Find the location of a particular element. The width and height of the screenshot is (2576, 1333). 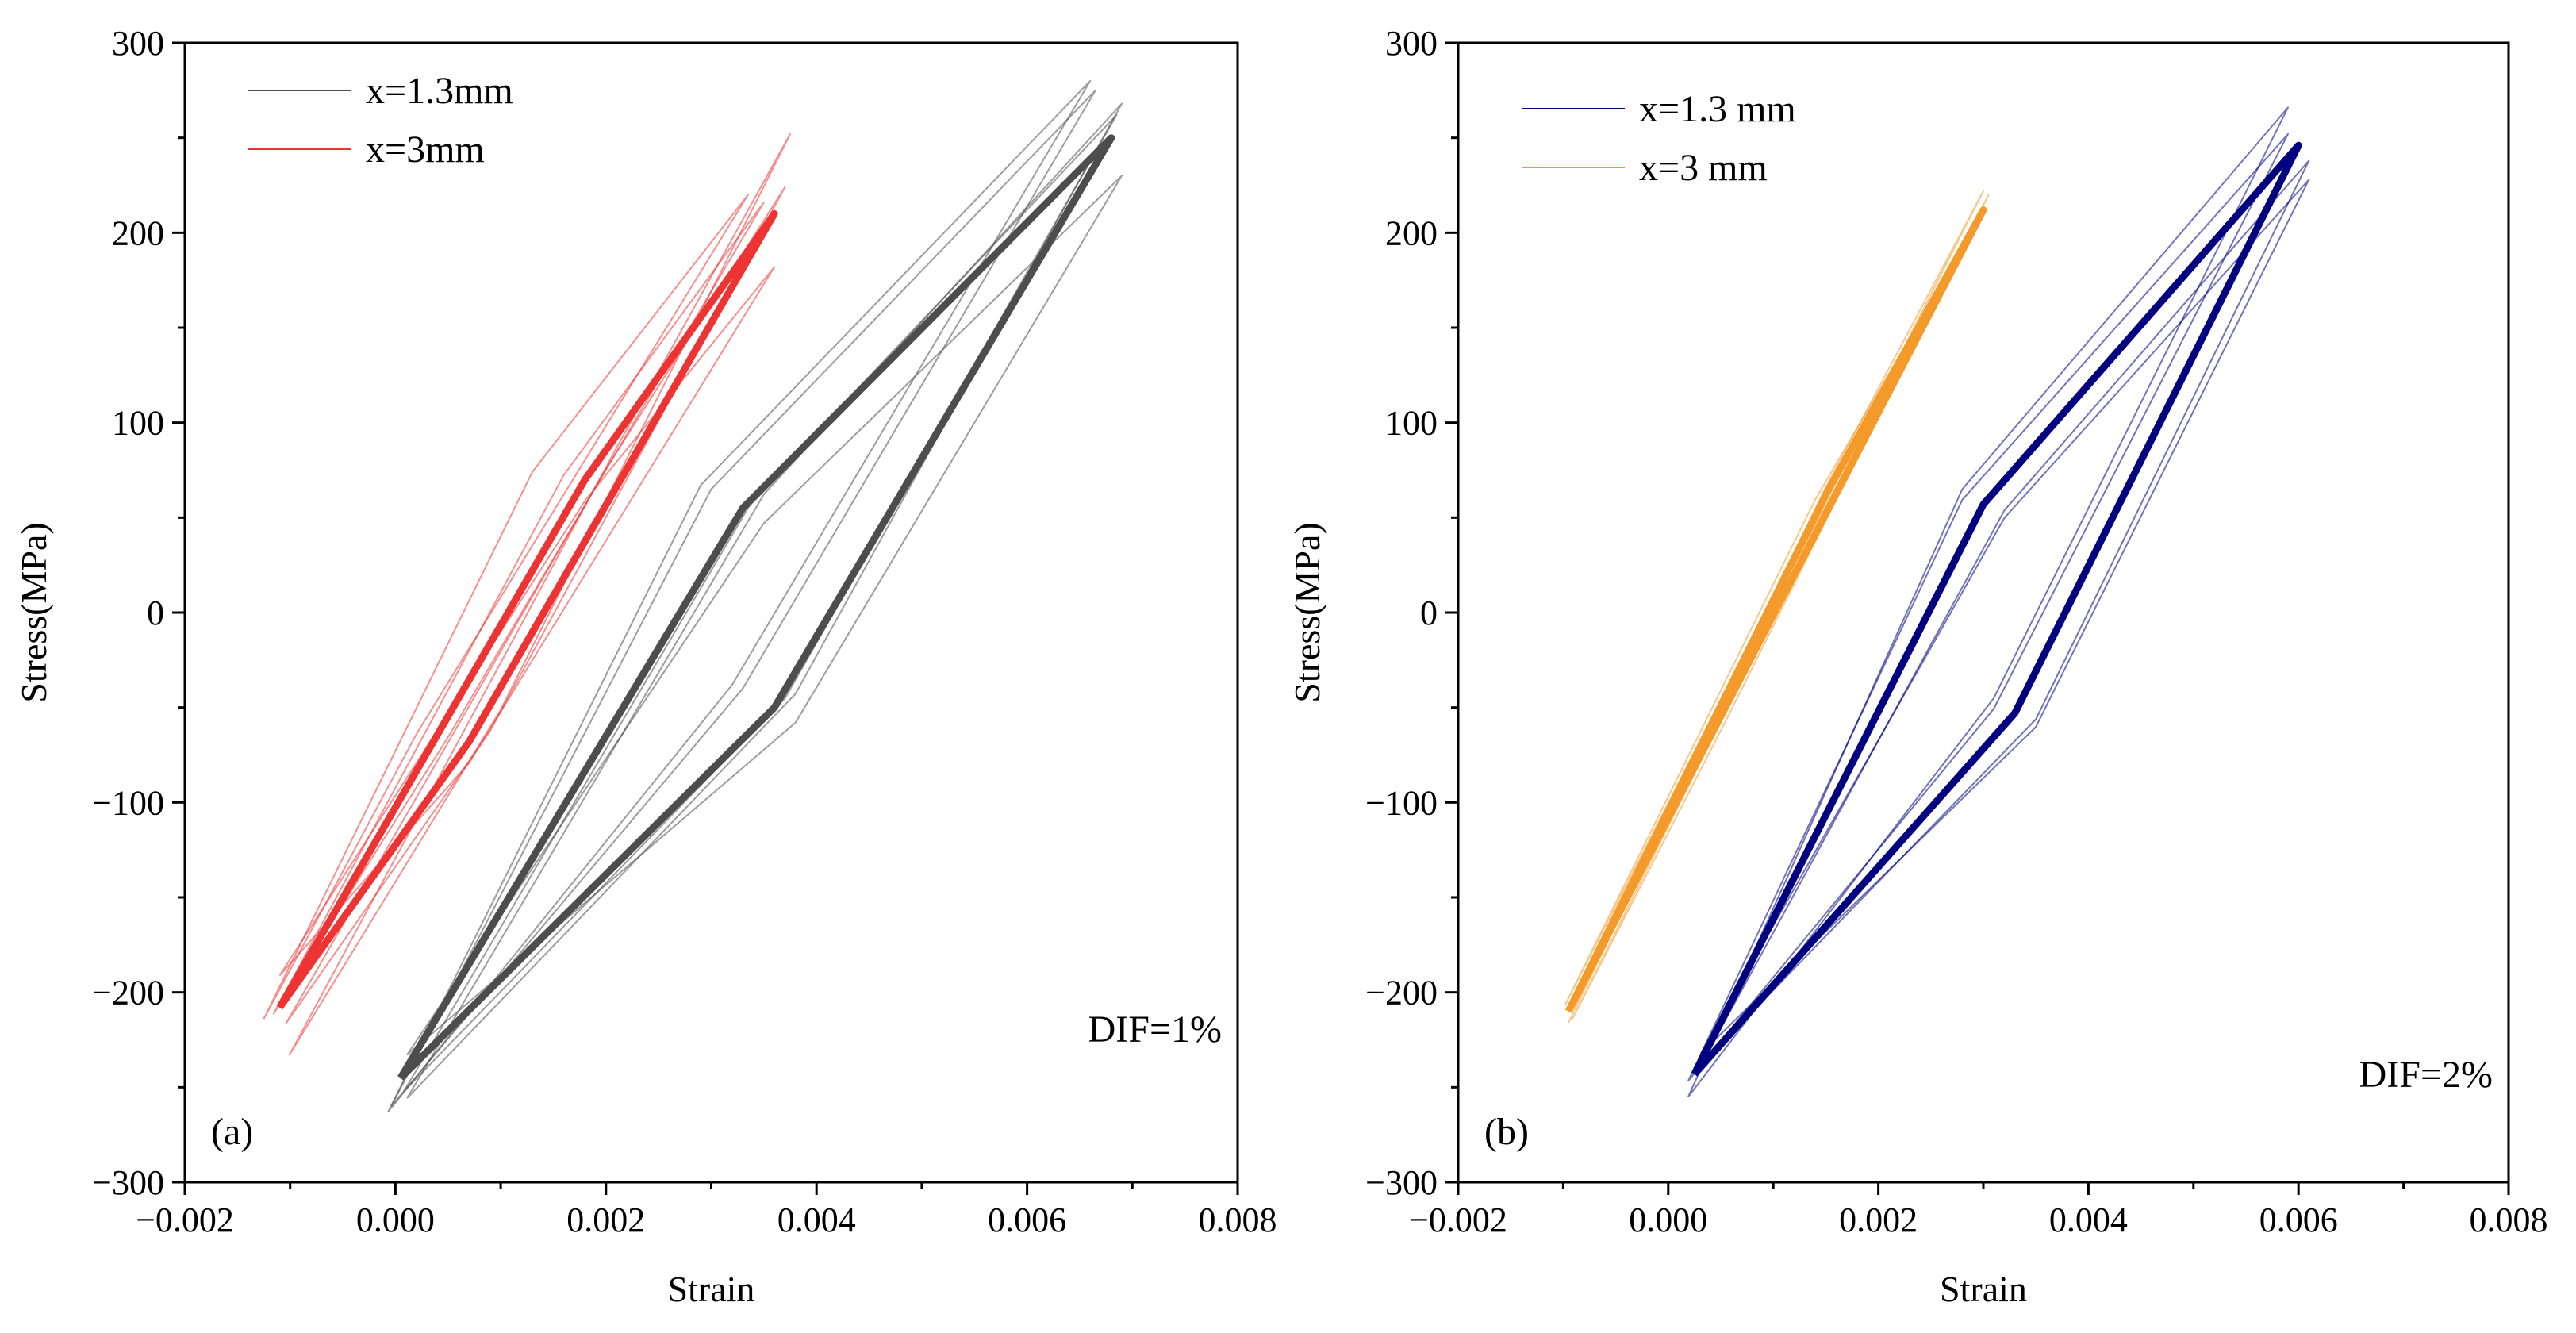

dif-annotation: DIF=1% is located at coordinates (1155, 1029).